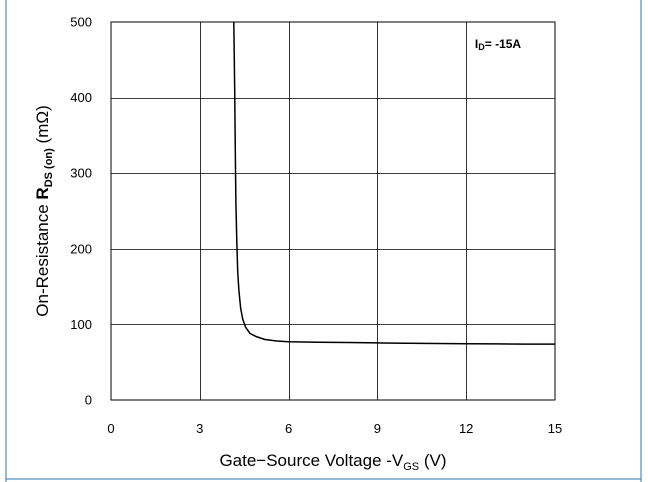 The image size is (648, 482). I want to click on y-tick-label: 500, so click(81, 22).